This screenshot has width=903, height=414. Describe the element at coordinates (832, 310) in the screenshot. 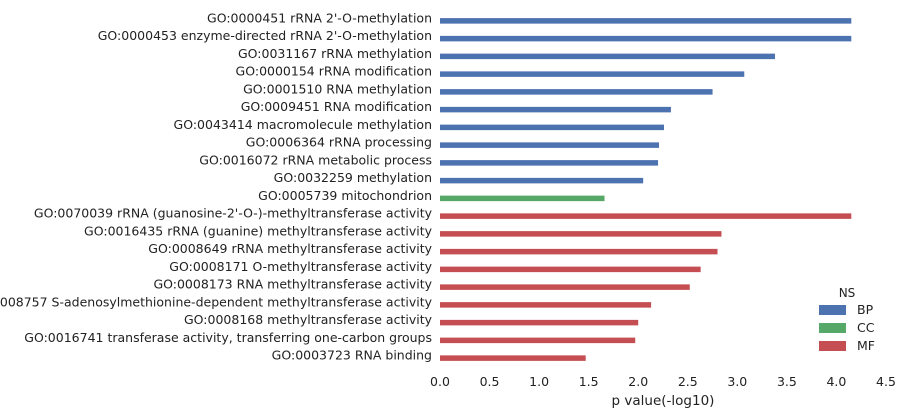

I see `legend-swatch-bp` at that location.